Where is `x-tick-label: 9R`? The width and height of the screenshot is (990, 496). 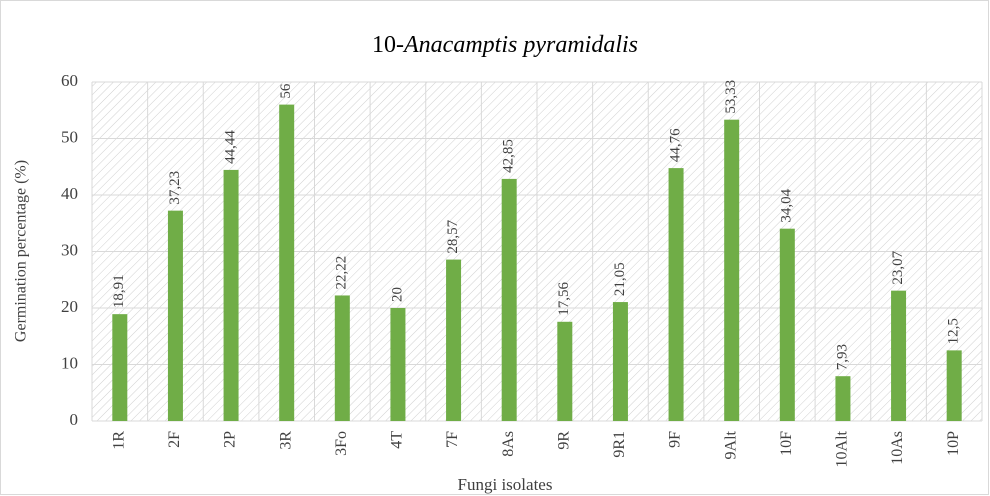 x-tick-label: 9R is located at coordinates (563, 440).